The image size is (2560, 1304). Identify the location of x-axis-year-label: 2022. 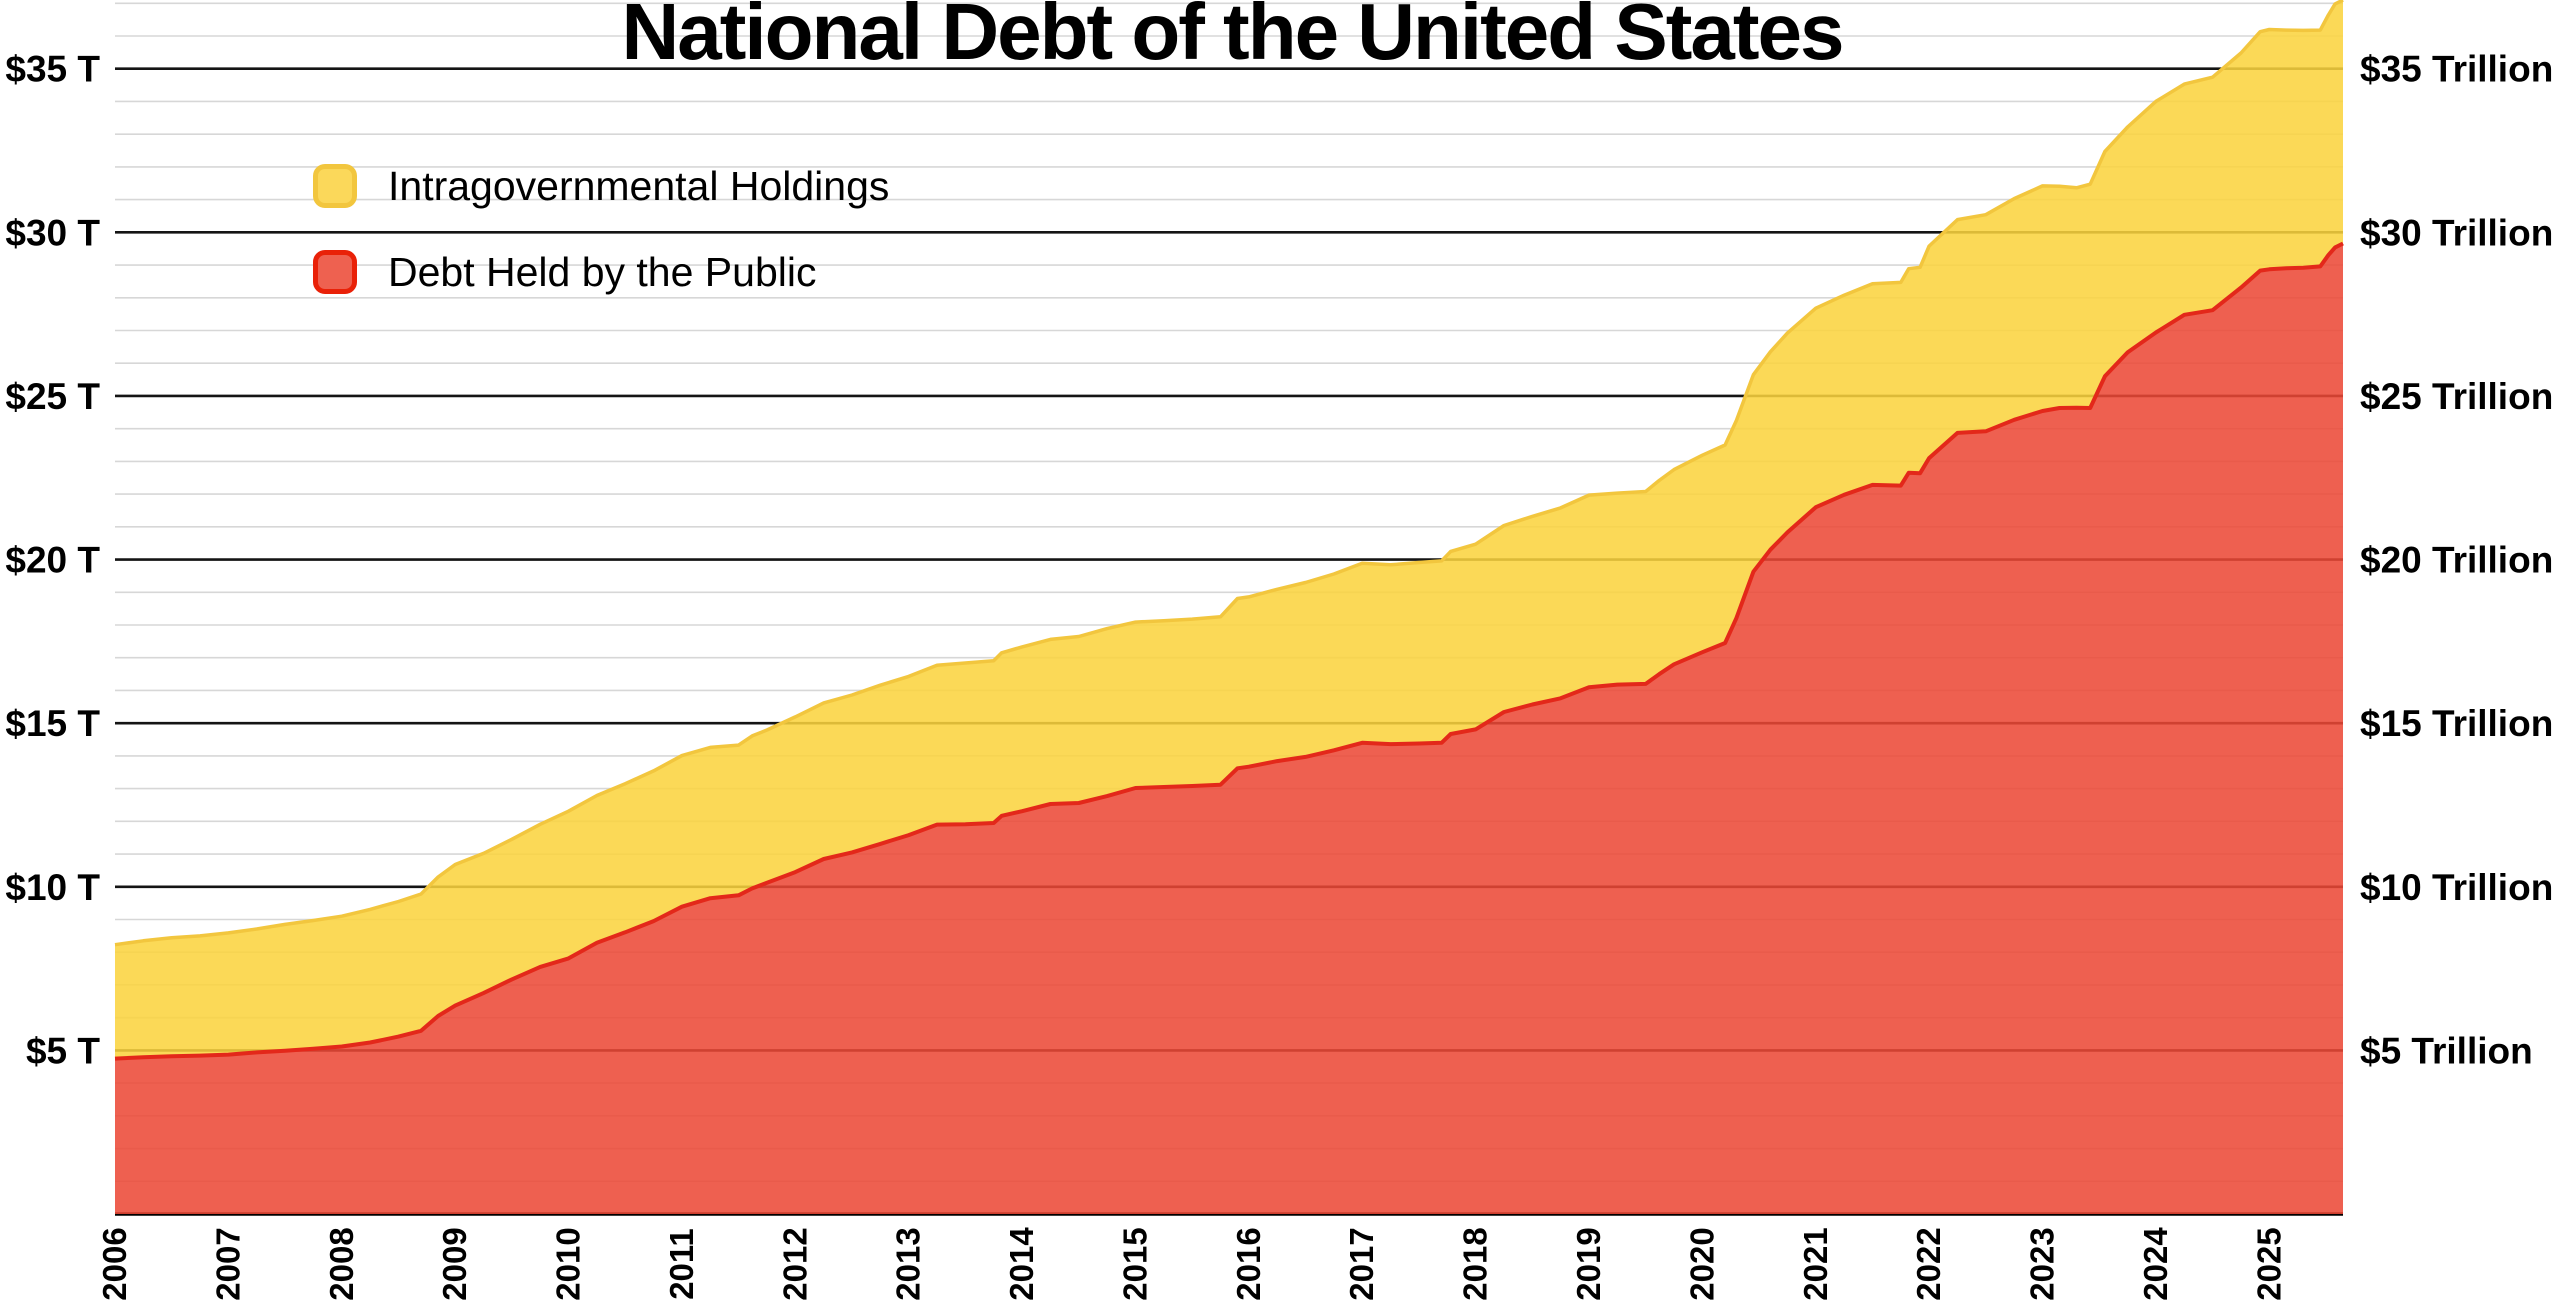
(1928, 1263).